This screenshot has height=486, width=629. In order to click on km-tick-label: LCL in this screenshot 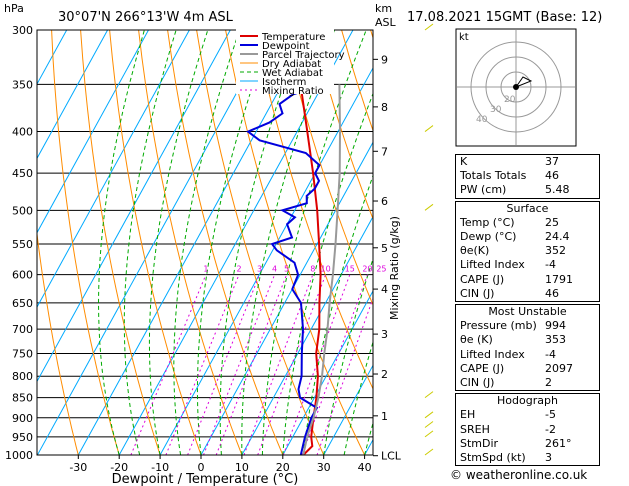, I will do `click(391, 456)`.